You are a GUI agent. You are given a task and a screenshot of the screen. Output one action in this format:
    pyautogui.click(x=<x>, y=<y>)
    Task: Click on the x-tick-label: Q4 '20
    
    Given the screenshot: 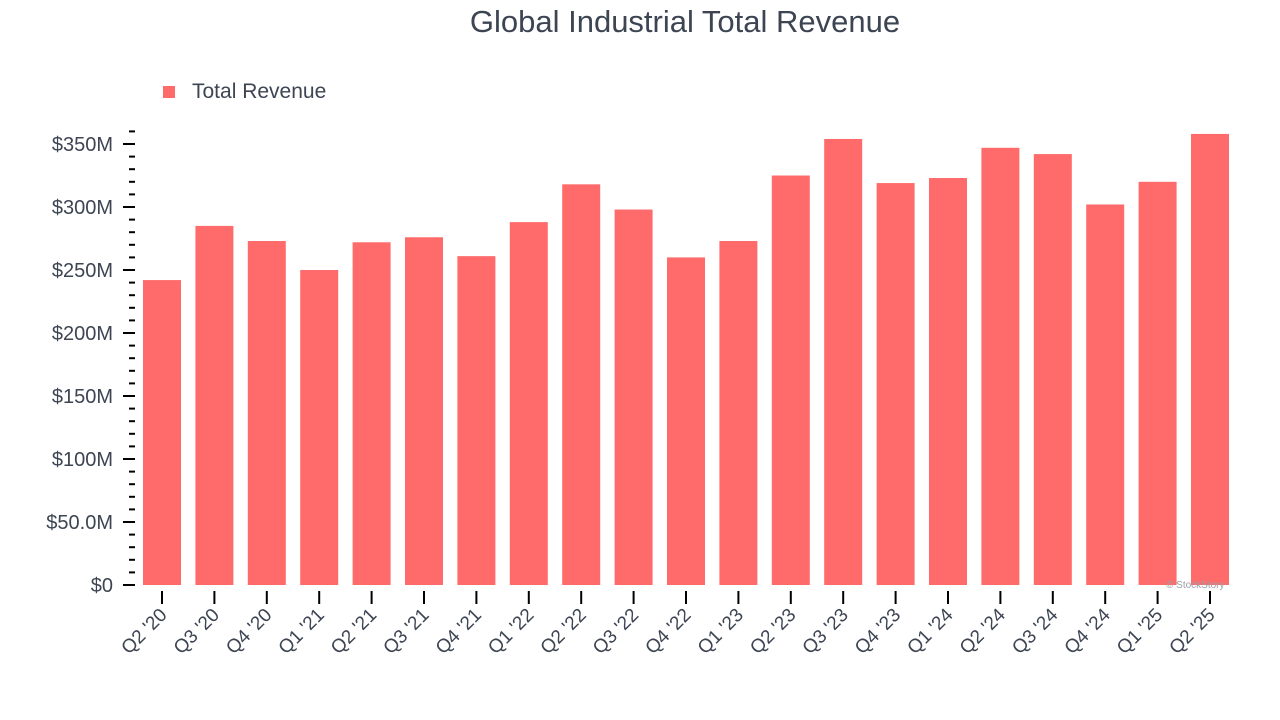 What is the action you would take?
    pyautogui.click(x=249, y=632)
    